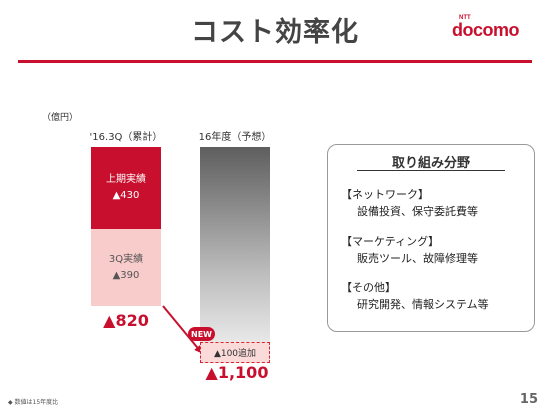 Image resolution: width=550 pixels, height=413 pixels. I want to click on initiative-category: 【ネットワーク】, so click(385, 194).